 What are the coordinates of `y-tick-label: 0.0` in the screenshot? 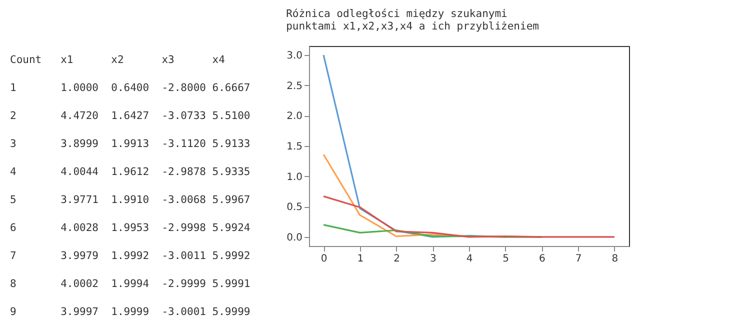 It's located at (294, 238).